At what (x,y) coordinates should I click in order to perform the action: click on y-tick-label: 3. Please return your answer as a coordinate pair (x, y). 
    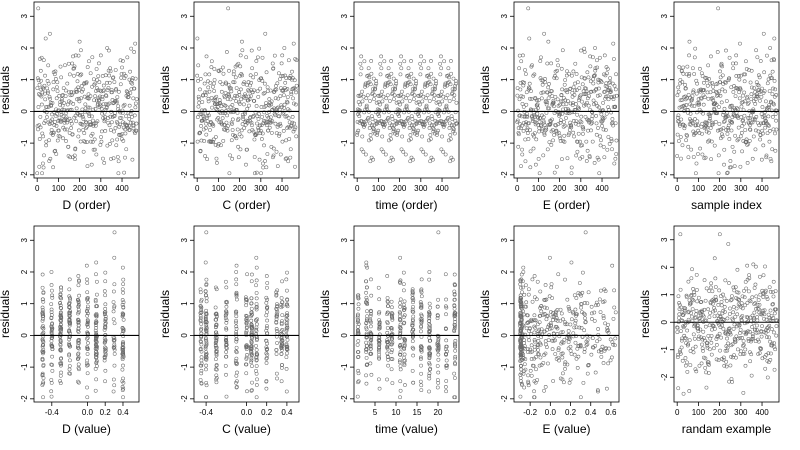
    Looking at the image, I should click on (504, 239).